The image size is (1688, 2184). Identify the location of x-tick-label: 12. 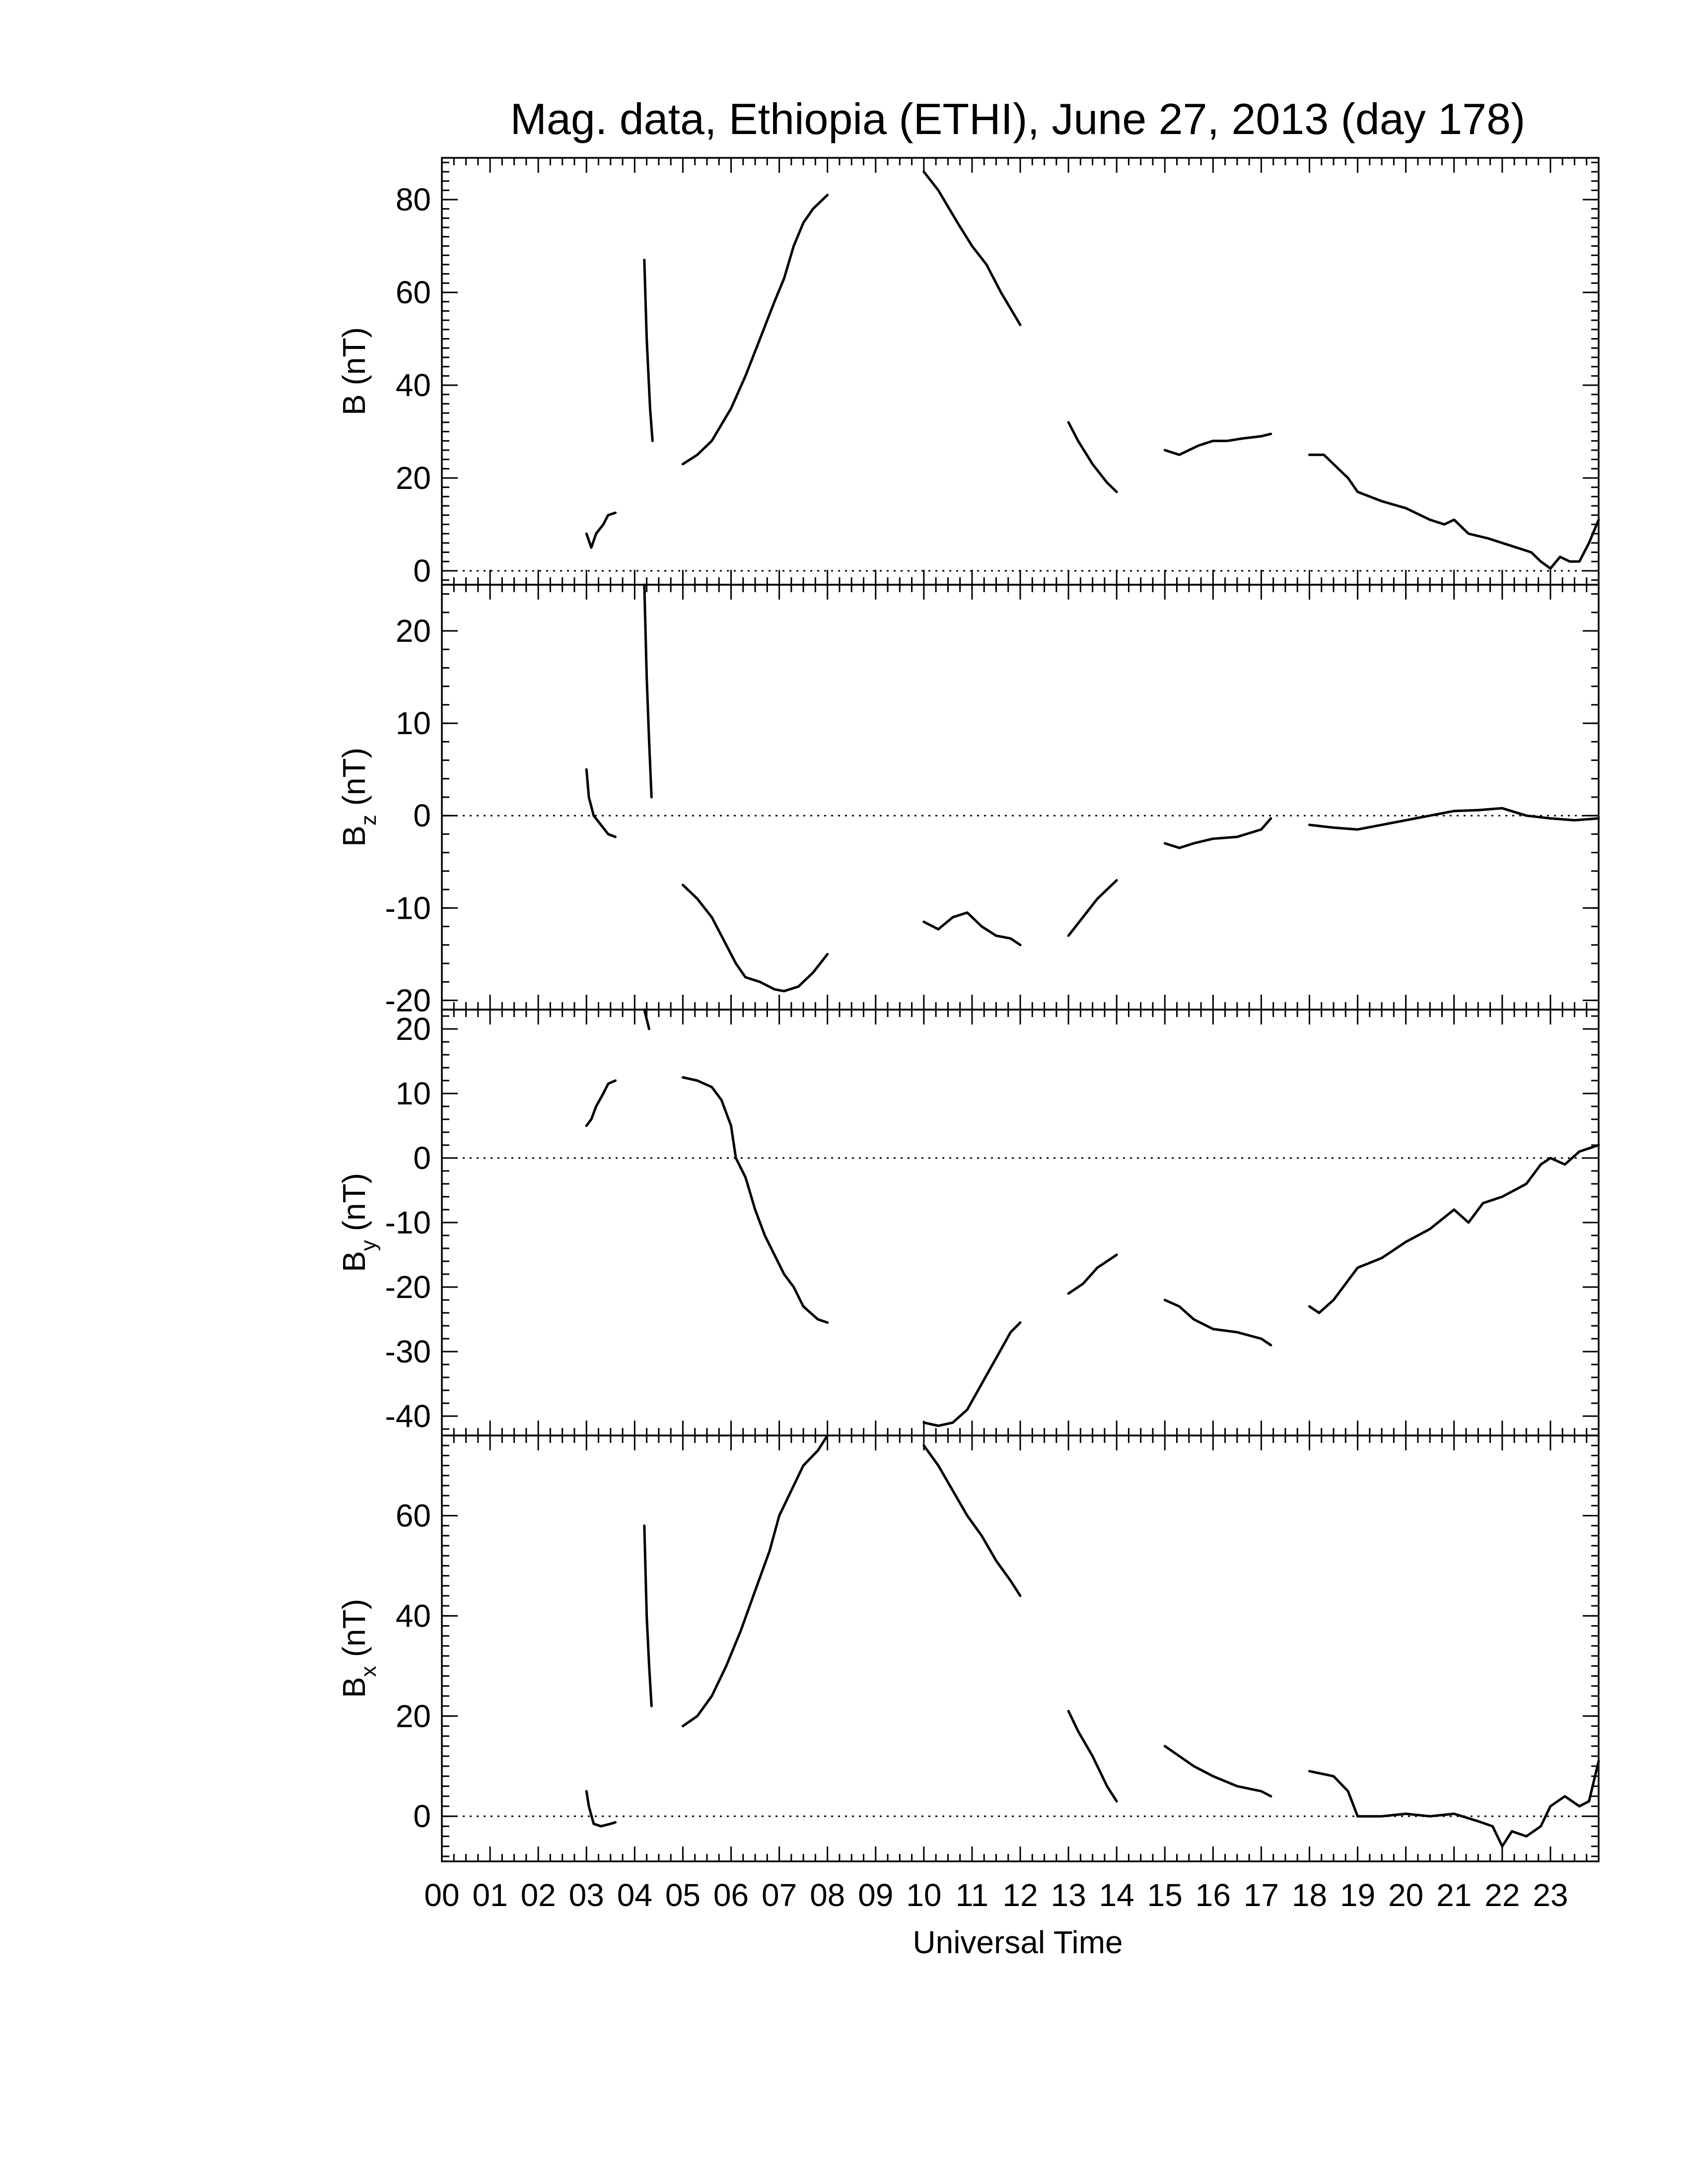
(1020, 1895).